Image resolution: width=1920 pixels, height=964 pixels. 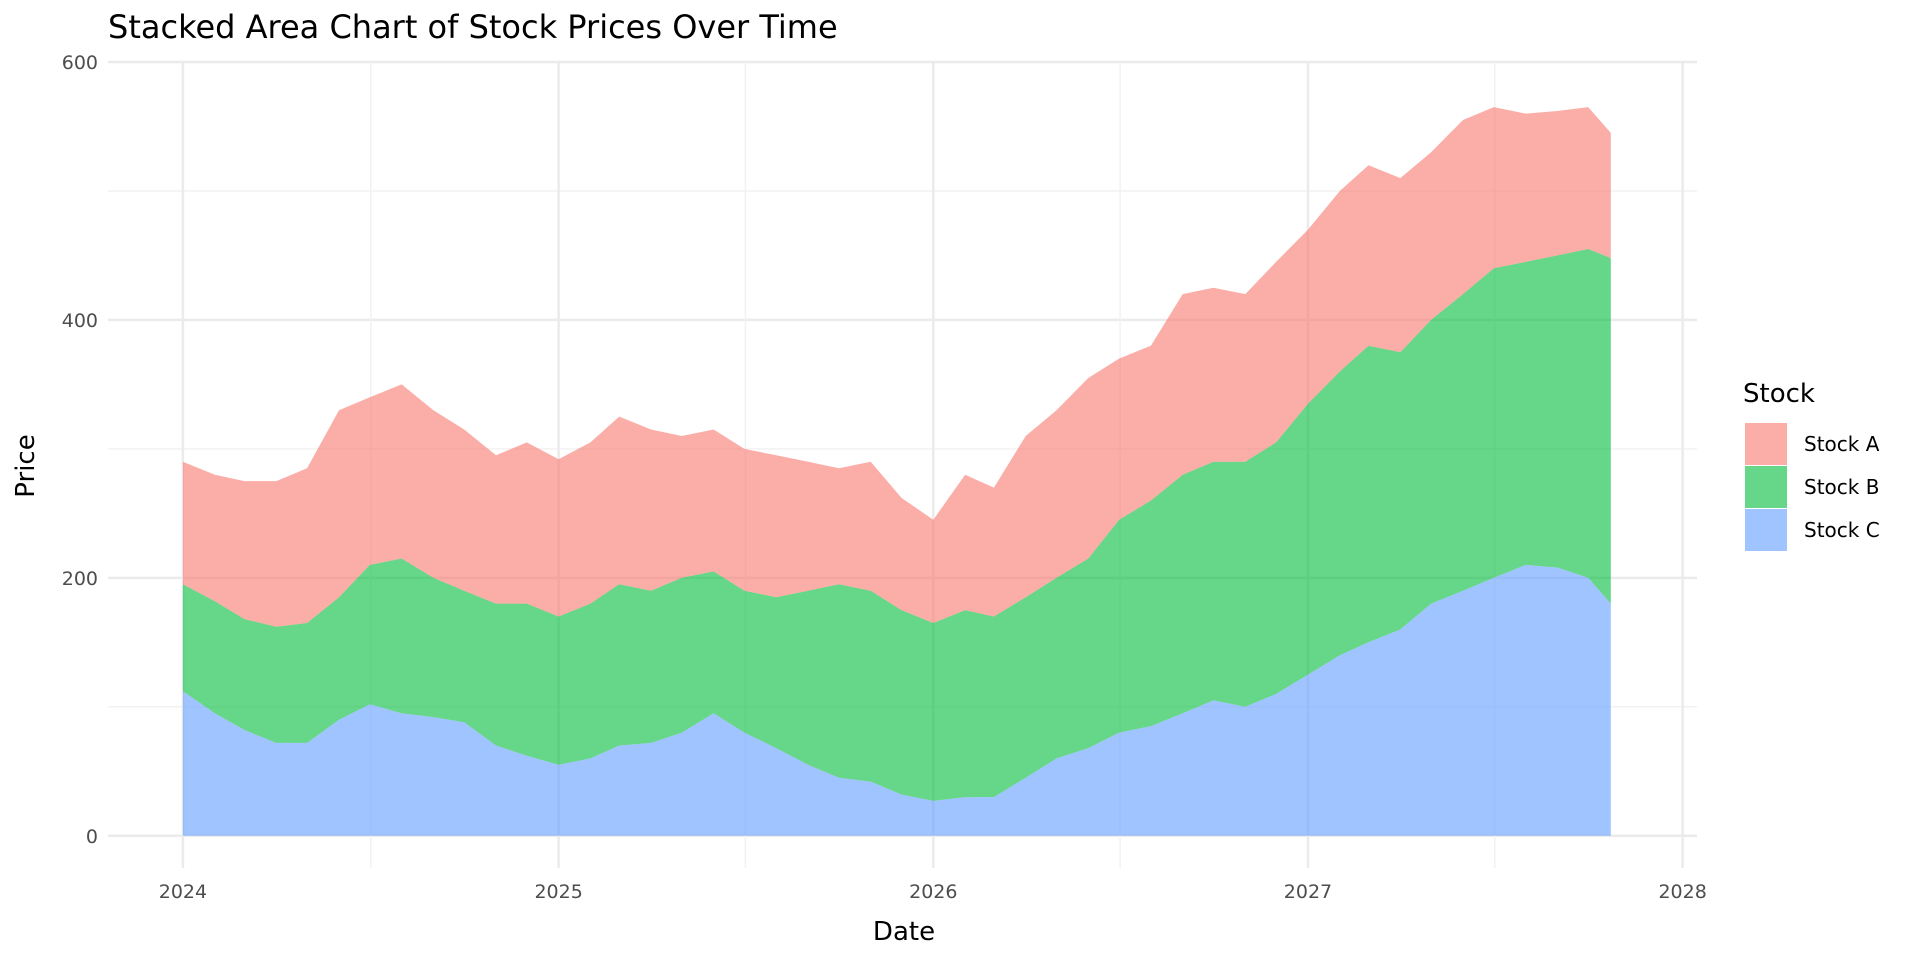 I want to click on y-tick-label: 600, so click(x=80, y=63).